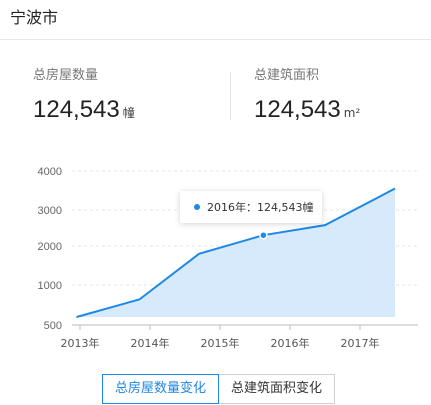 This screenshot has height=405, width=431. What do you see at coordinates (161, 389) in the screenshot?
I see `toggle-house-count-button: 总房屋数量变化` at bounding box center [161, 389].